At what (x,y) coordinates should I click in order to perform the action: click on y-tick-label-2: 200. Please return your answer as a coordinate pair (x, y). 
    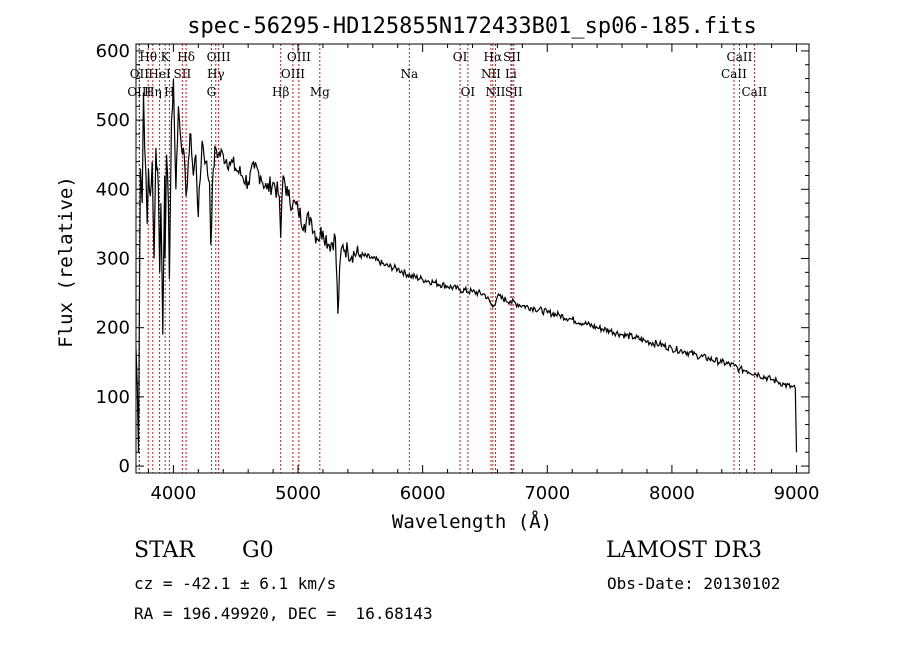
    Looking at the image, I should click on (113, 328).